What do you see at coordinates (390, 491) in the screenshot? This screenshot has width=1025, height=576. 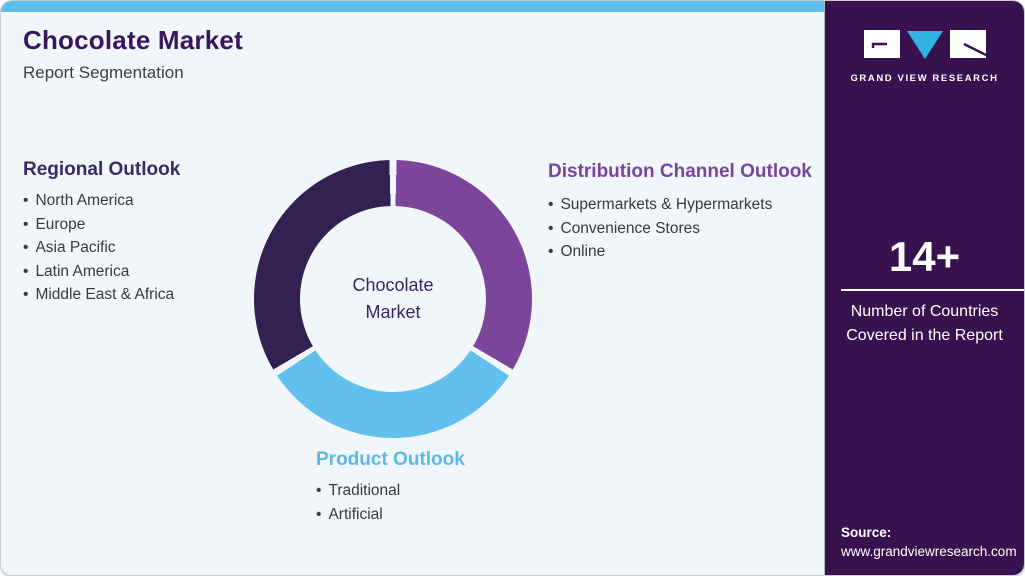 I see `list-item: Traditional` at bounding box center [390, 491].